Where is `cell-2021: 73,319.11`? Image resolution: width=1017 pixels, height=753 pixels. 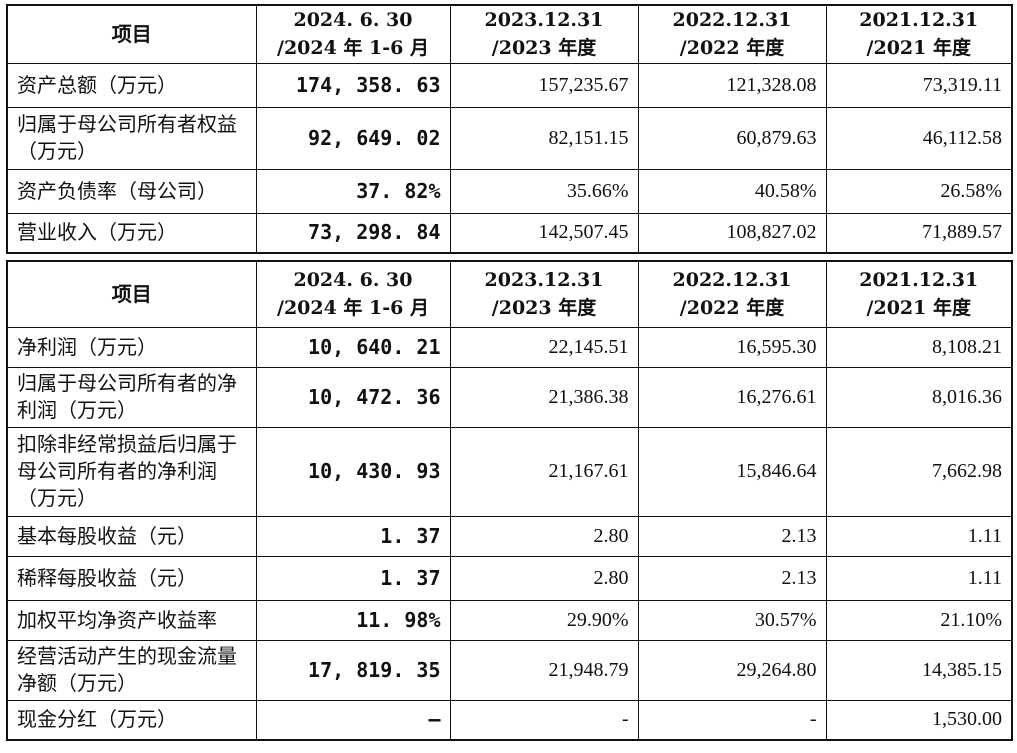
cell-2021: 73,319.11 is located at coordinates (919, 85).